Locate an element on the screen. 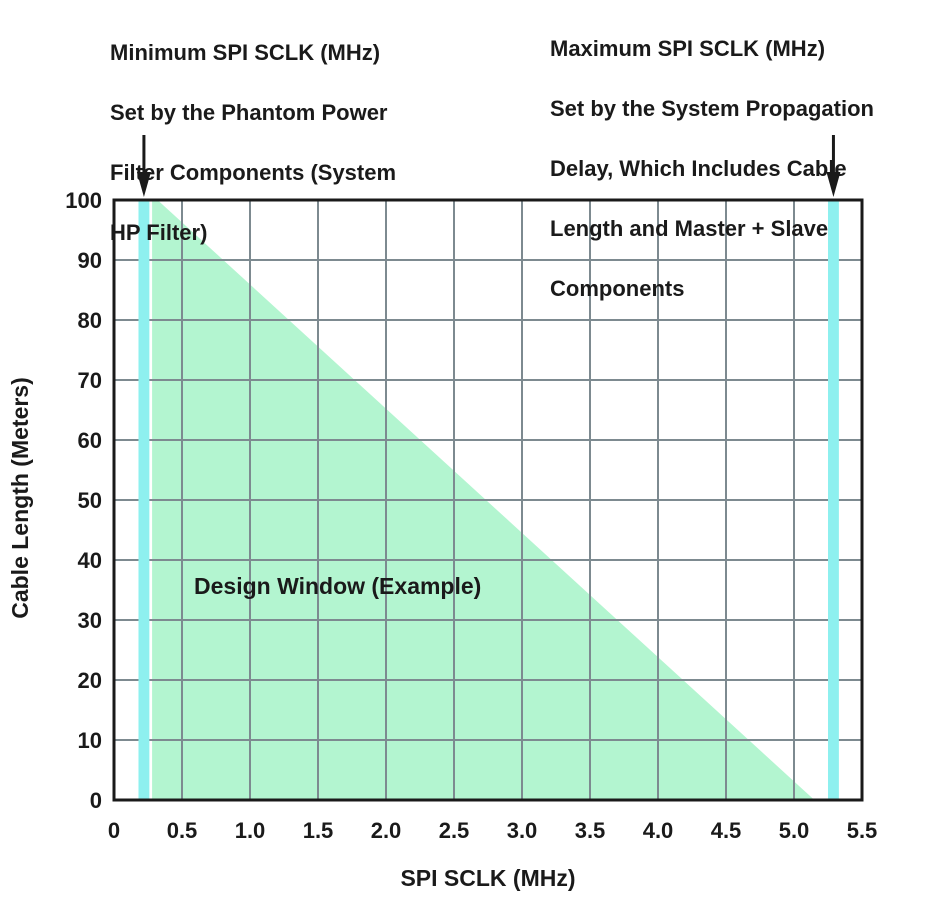 The height and width of the screenshot is (897, 936). annotation-line: Delay, Which Includes Cable is located at coordinates (698, 168).